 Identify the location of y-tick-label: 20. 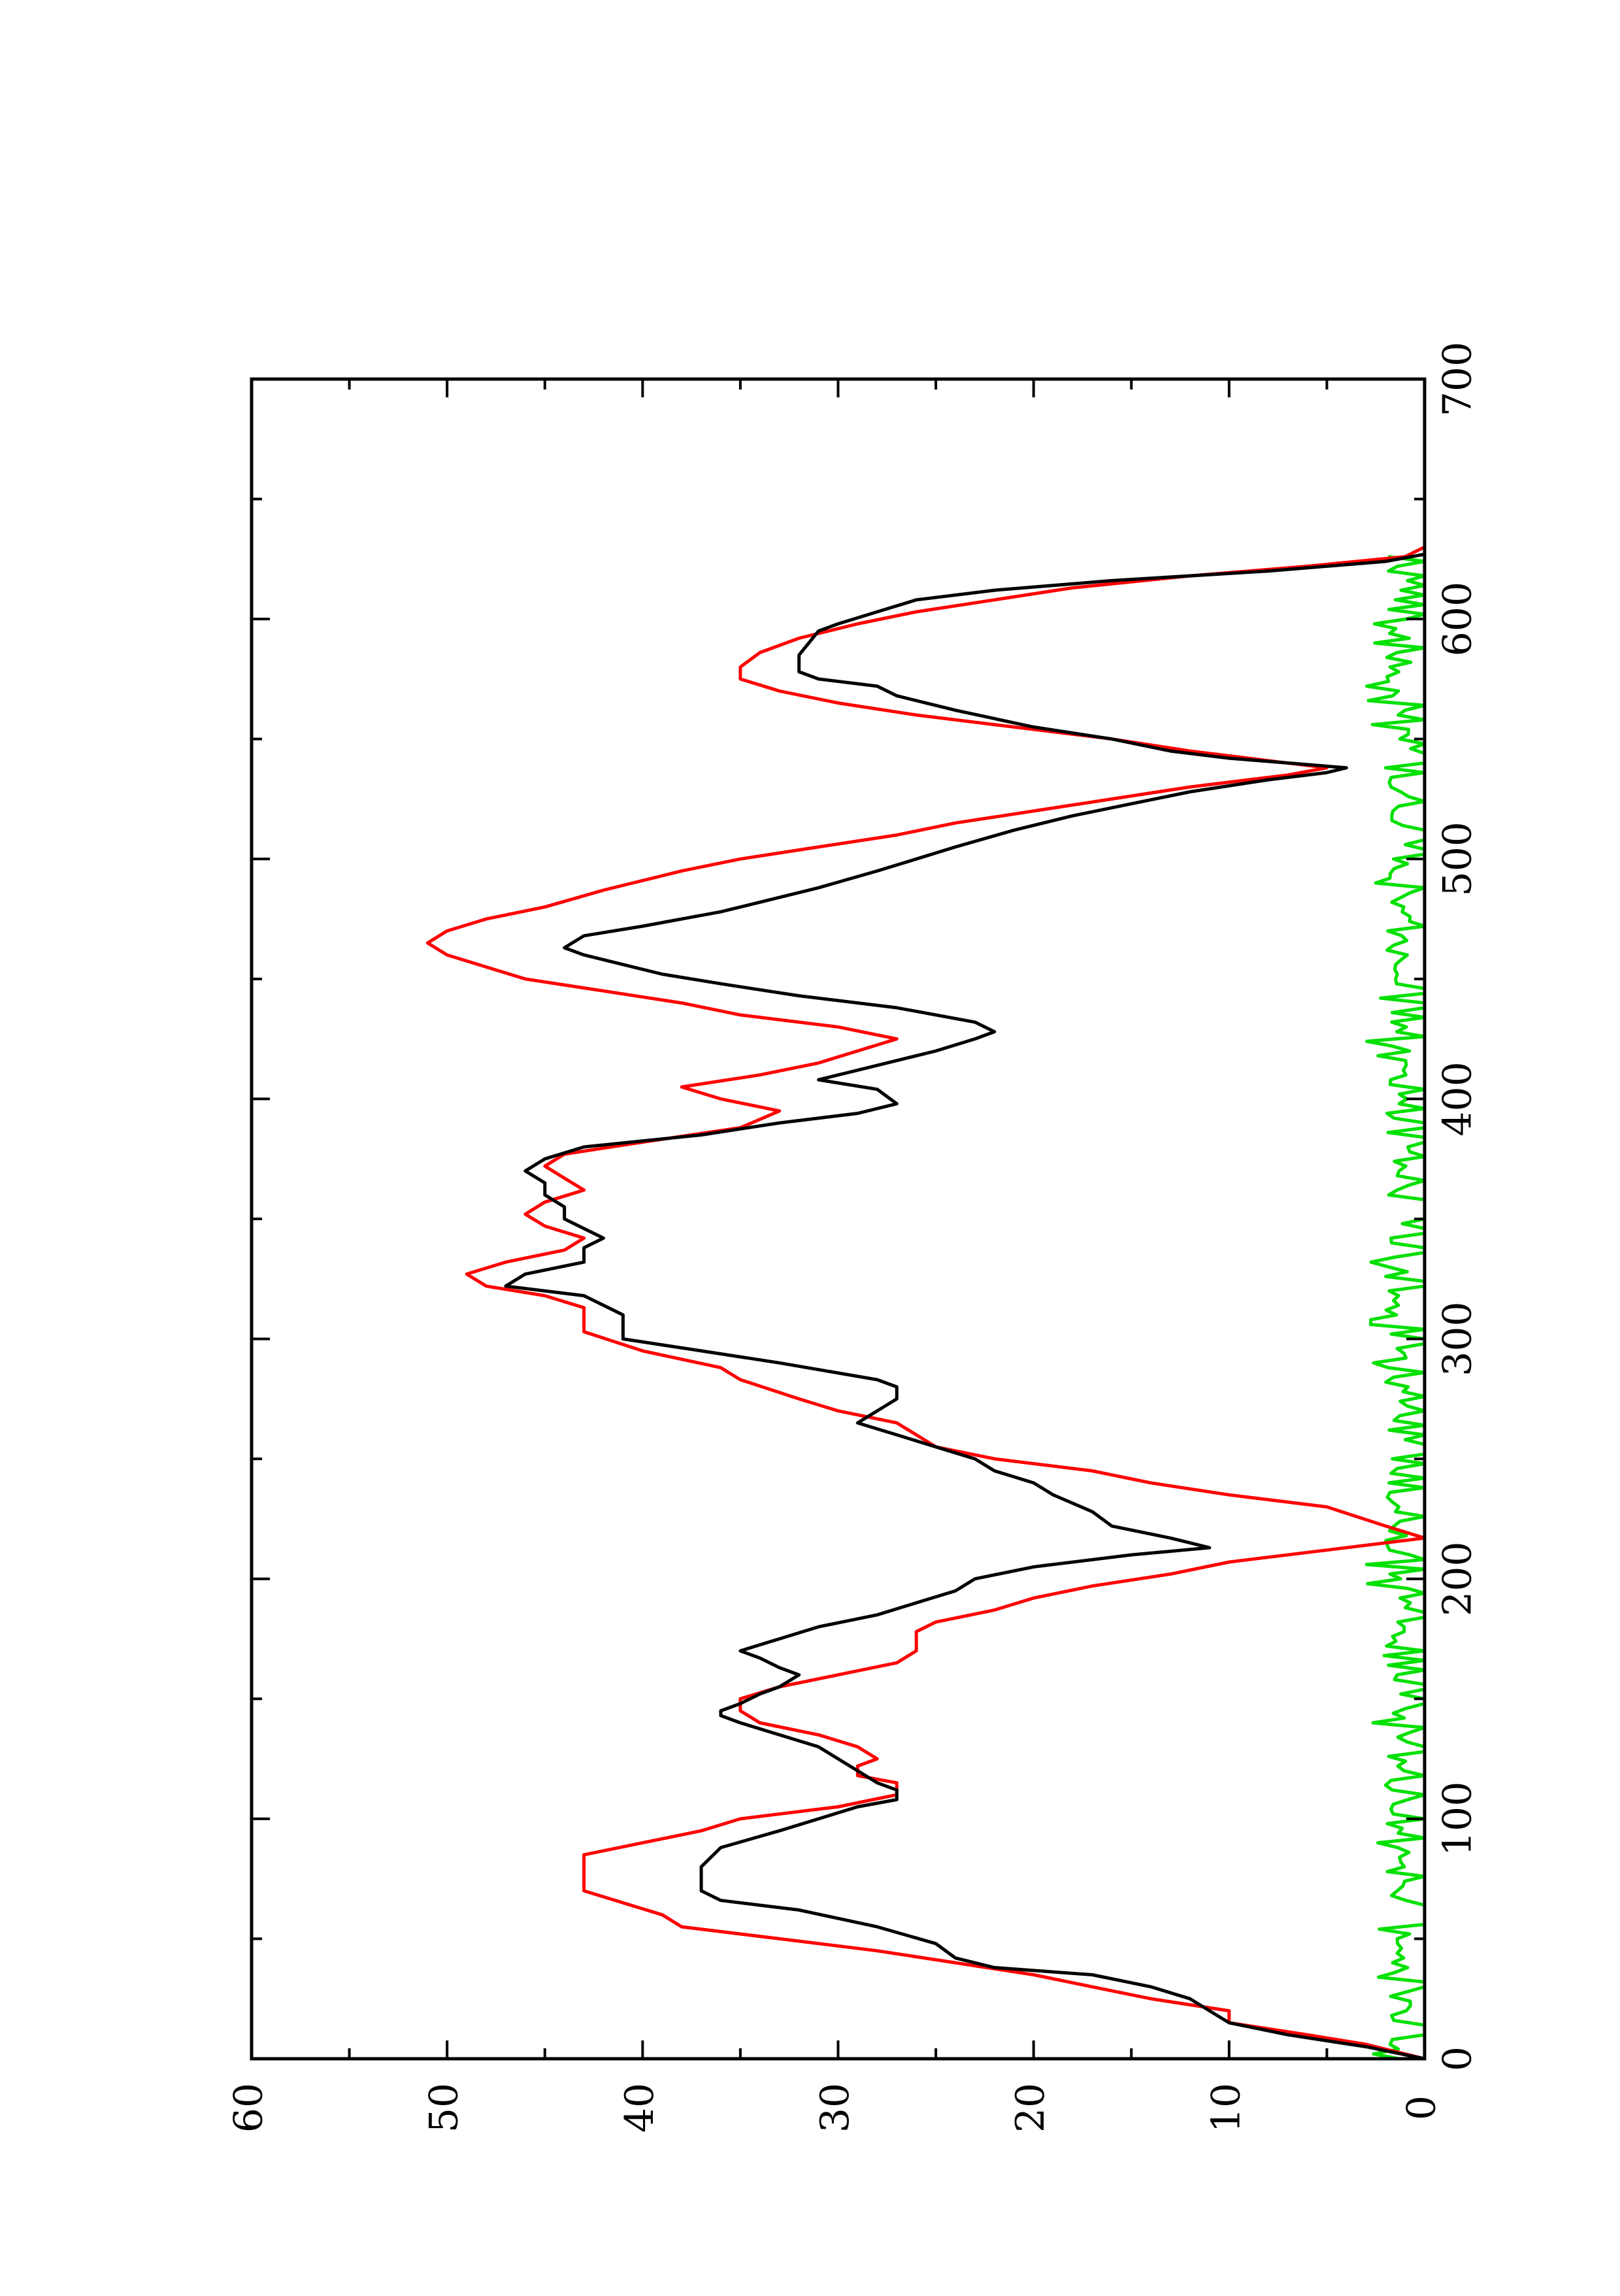
(1030, 2108).